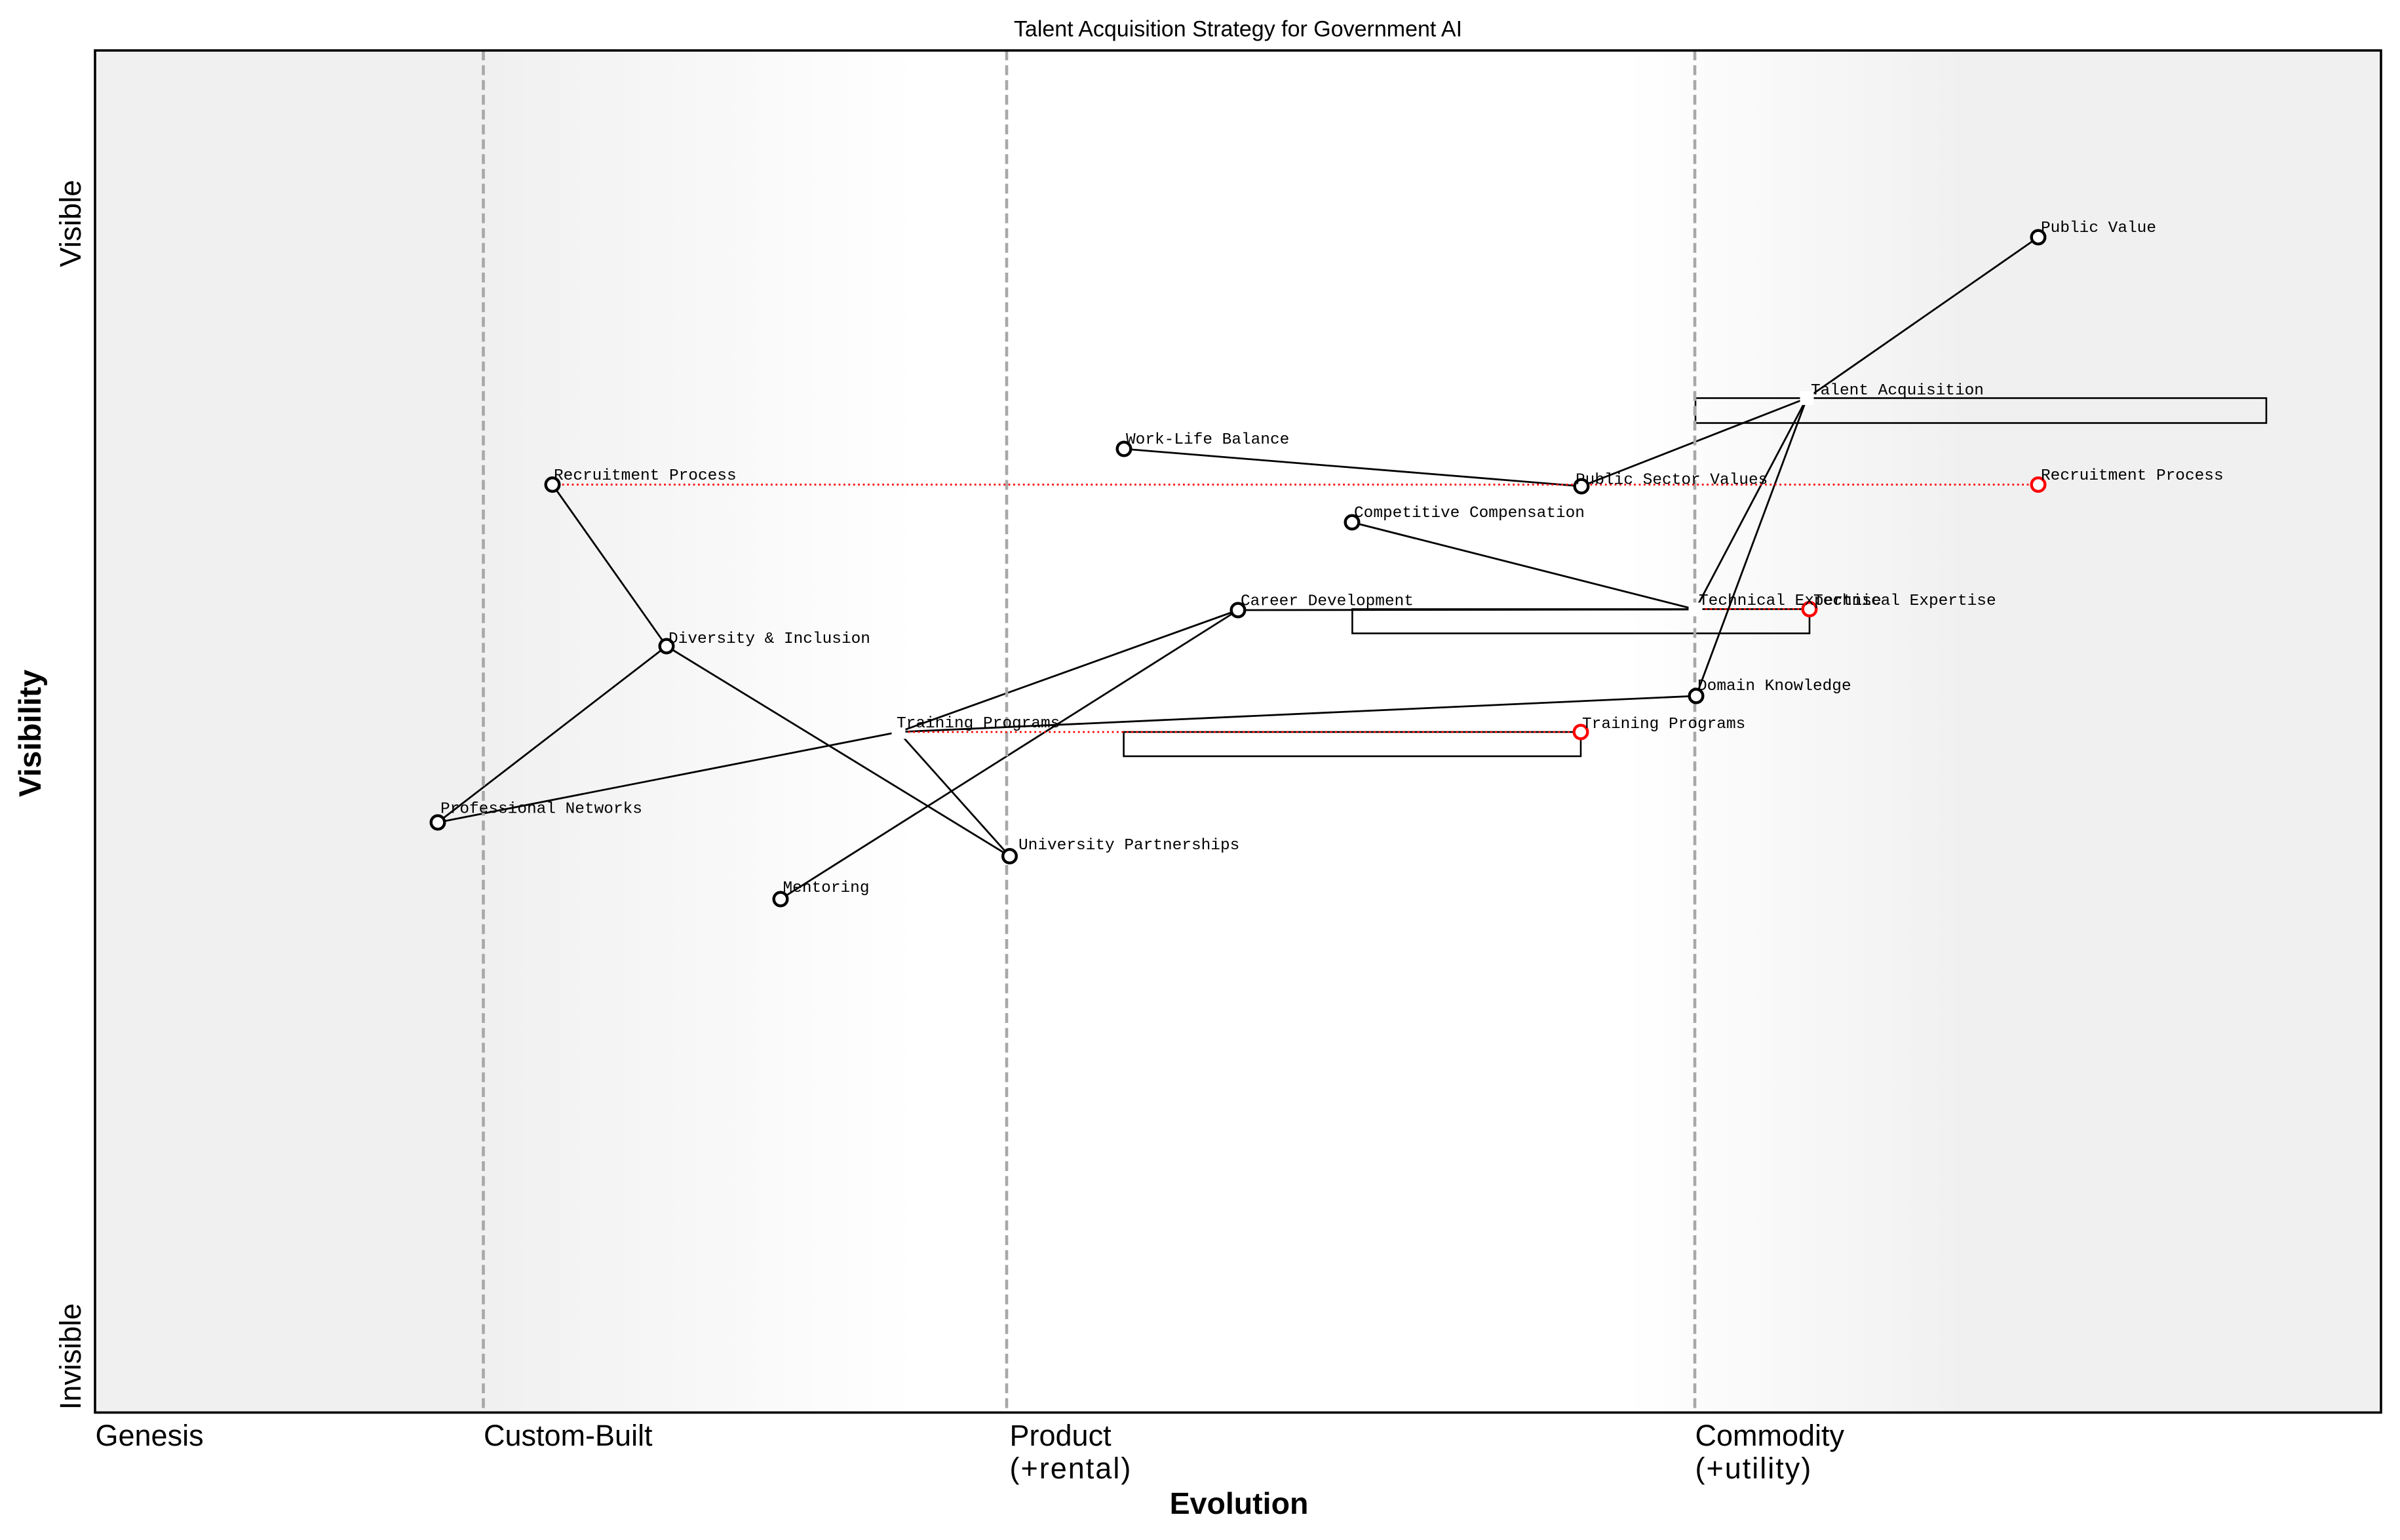  I want to click on svg-text: (+rental), so click(1071, 1468).